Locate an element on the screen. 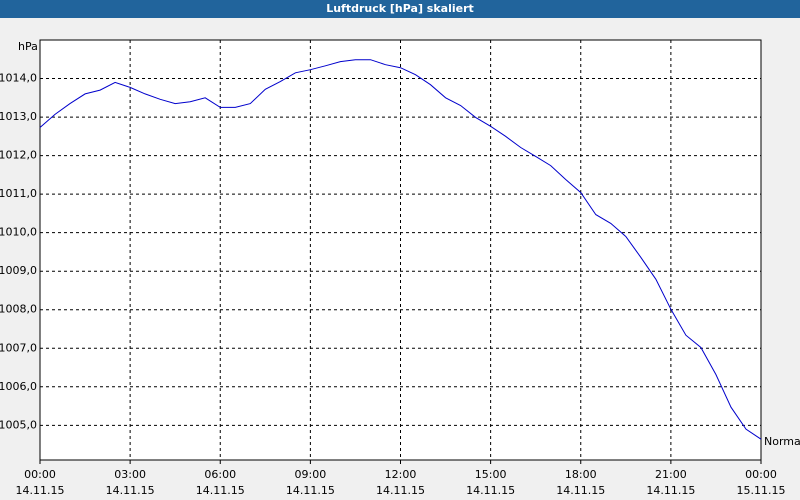 This screenshot has height=500, width=800. y-tick-label: 1006,0 is located at coordinates (18, 386).